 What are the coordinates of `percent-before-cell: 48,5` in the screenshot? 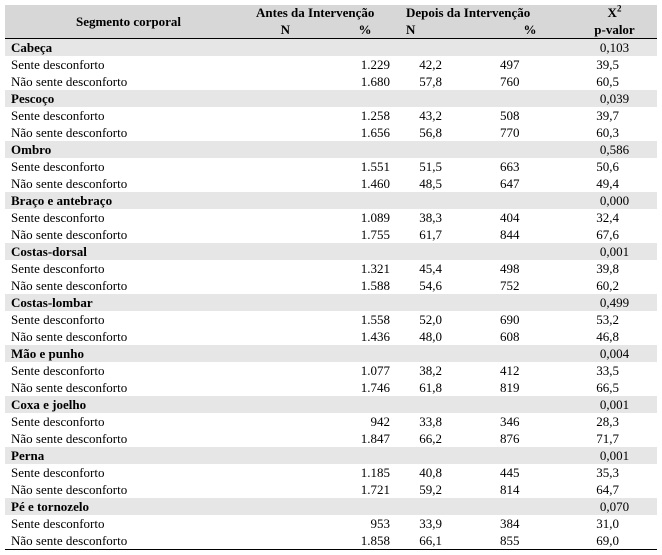 It's located at (430, 183).